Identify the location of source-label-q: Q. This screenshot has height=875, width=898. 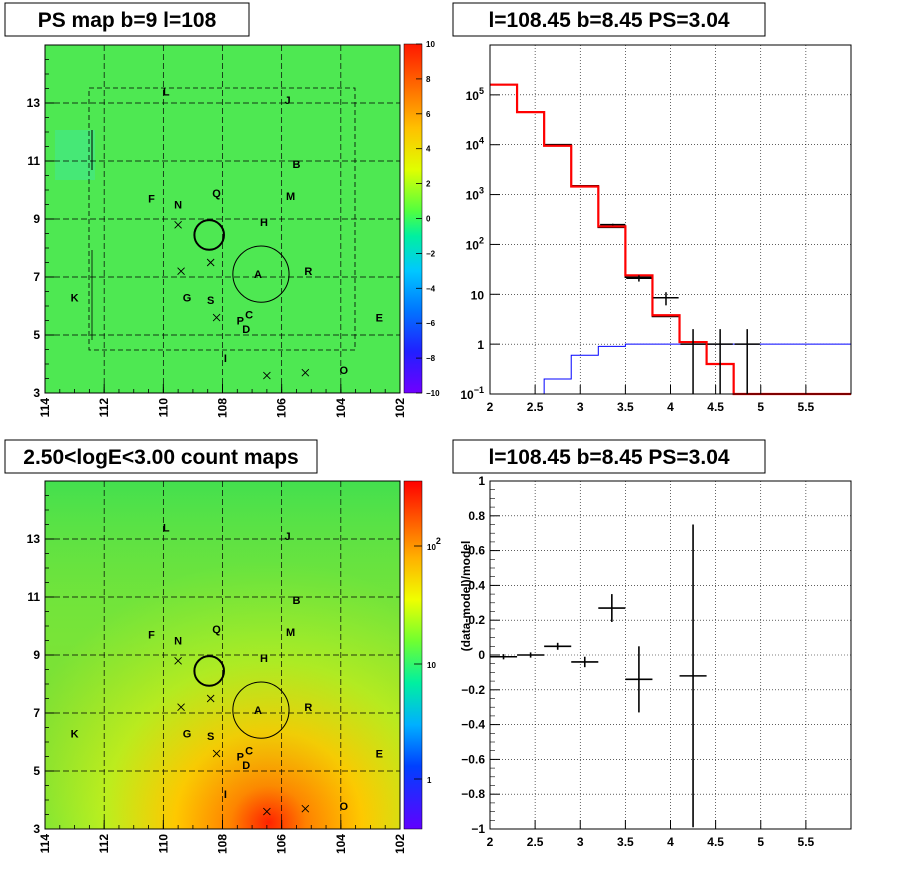
(216, 194).